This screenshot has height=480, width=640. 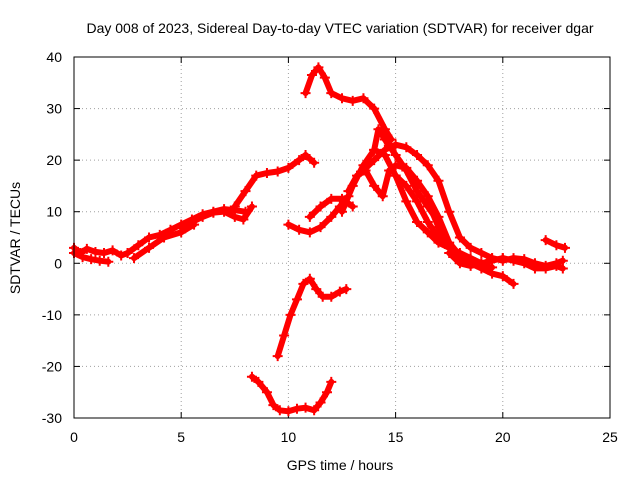 What do you see at coordinates (54, 109) in the screenshot?
I see `y-tick-label: 30` at bounding box center [54, 109].